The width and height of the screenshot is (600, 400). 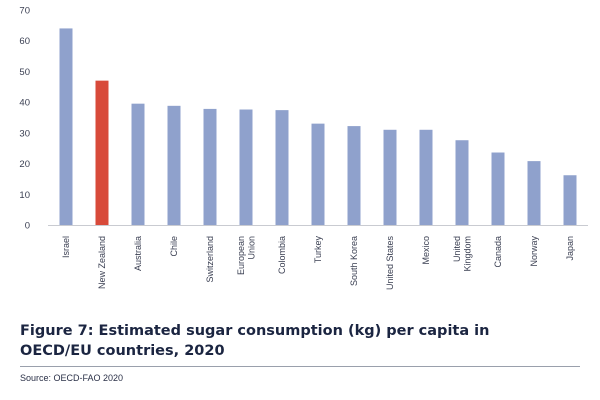 I want to click on x-tick-label-line: Turkey, so click(x=318, y=250).